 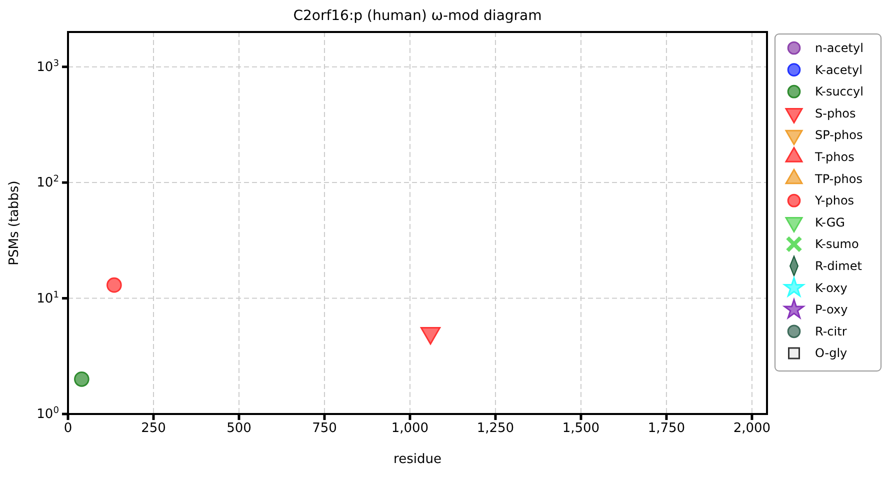 I want to click on legend-label: R-citr, so click(x=831, y=331).